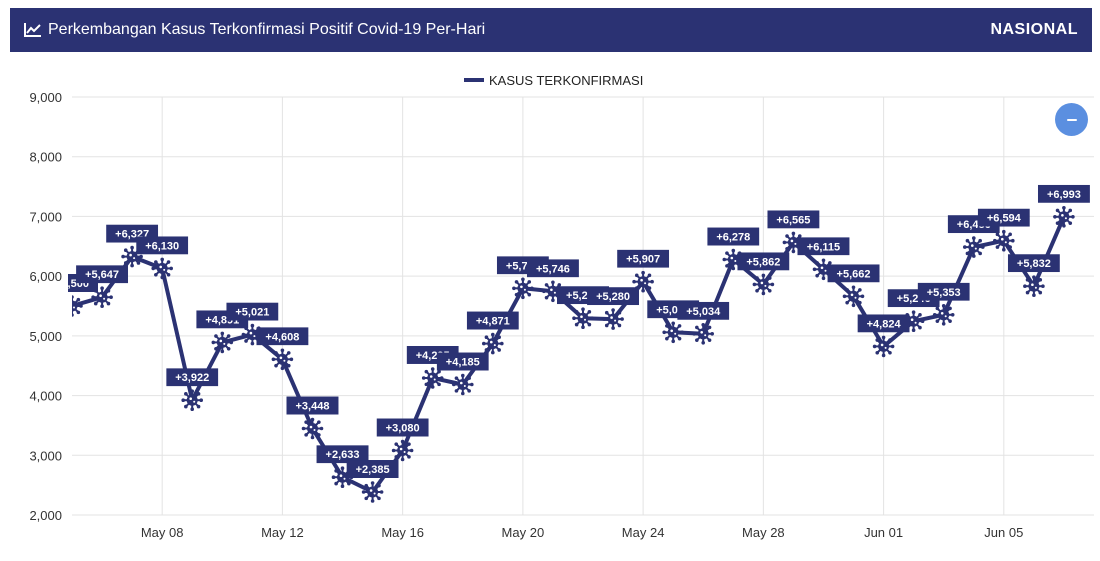  I want to click on svg-text: +5,353, so click(944, 293).